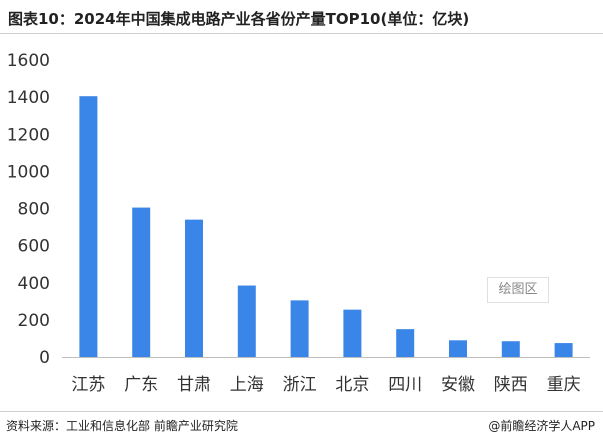  I want to click on x-tick-label: 北京, so click(352, 385).